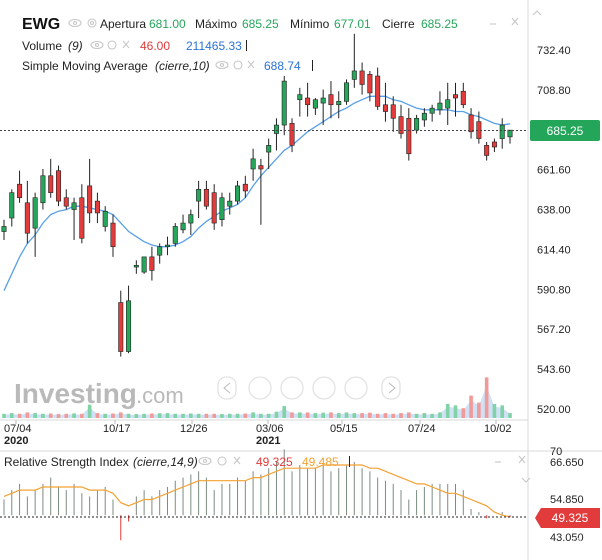 This screenshot has height=560, width=602. What do you see at coordinates (439, 24) in the screenshot?
I see `close-value: 685.25` at bounding box center [439, 24].